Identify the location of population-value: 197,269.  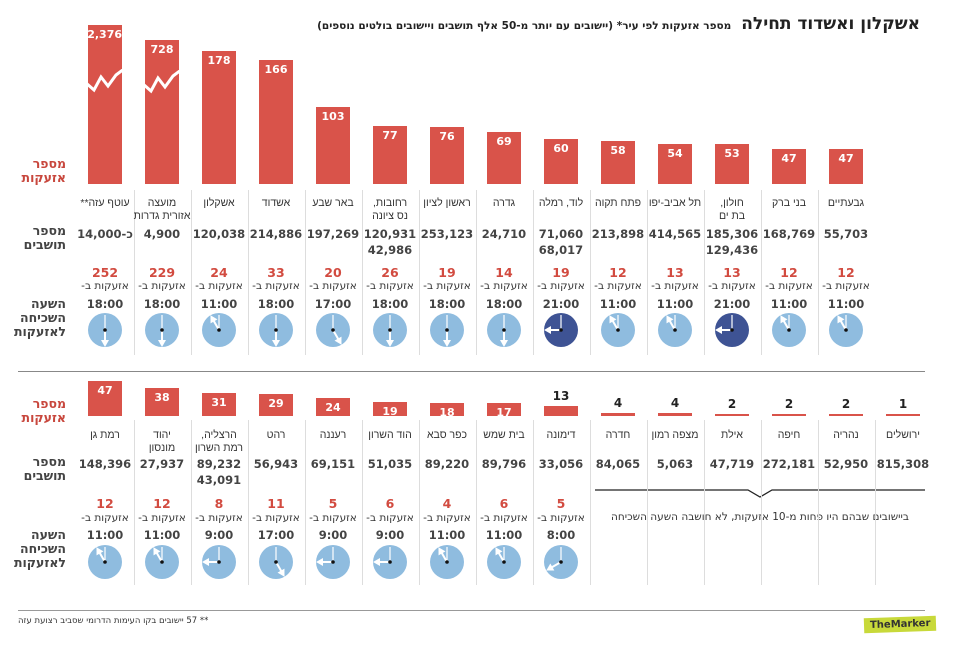
(333, 234).